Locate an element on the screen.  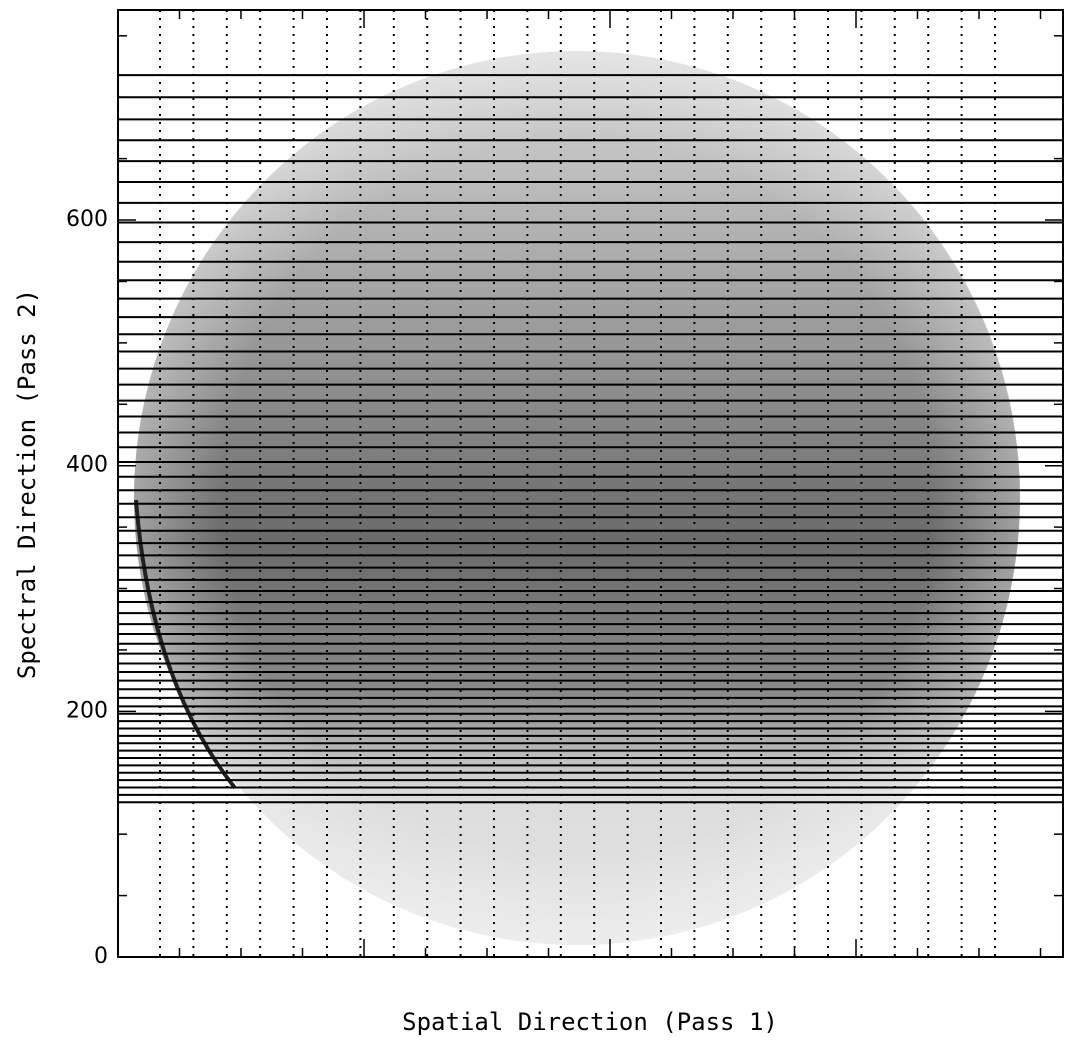
y-tick-label: 600 is located at coordinates (87, 219).